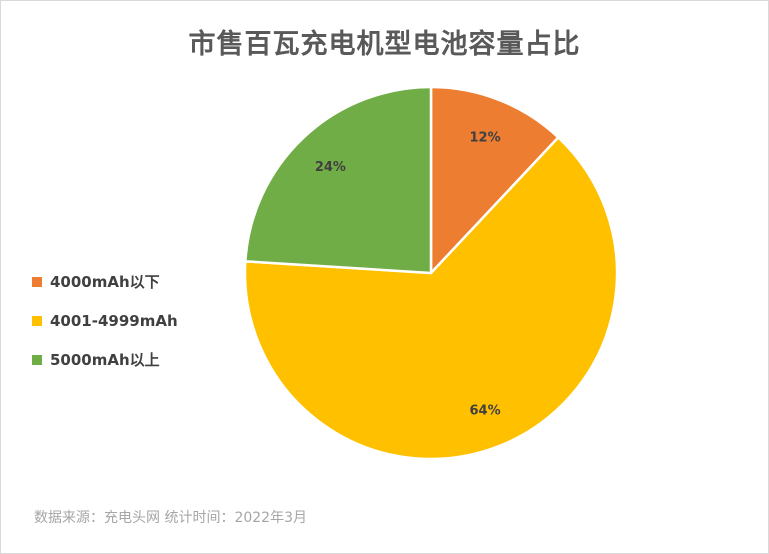  Describe the element at coordinates (384, 44) in the screenshot. I see `chart-title: 市售百瓦充电机型电池容量占比` at that location.